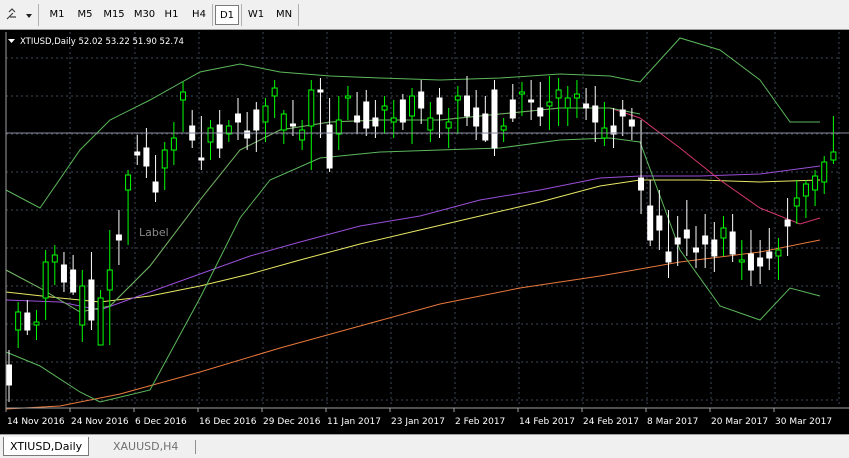 The width and height of the screenshot is (849, 458). I want to click on timeframe-button-m1: M1, so click(57, 14).